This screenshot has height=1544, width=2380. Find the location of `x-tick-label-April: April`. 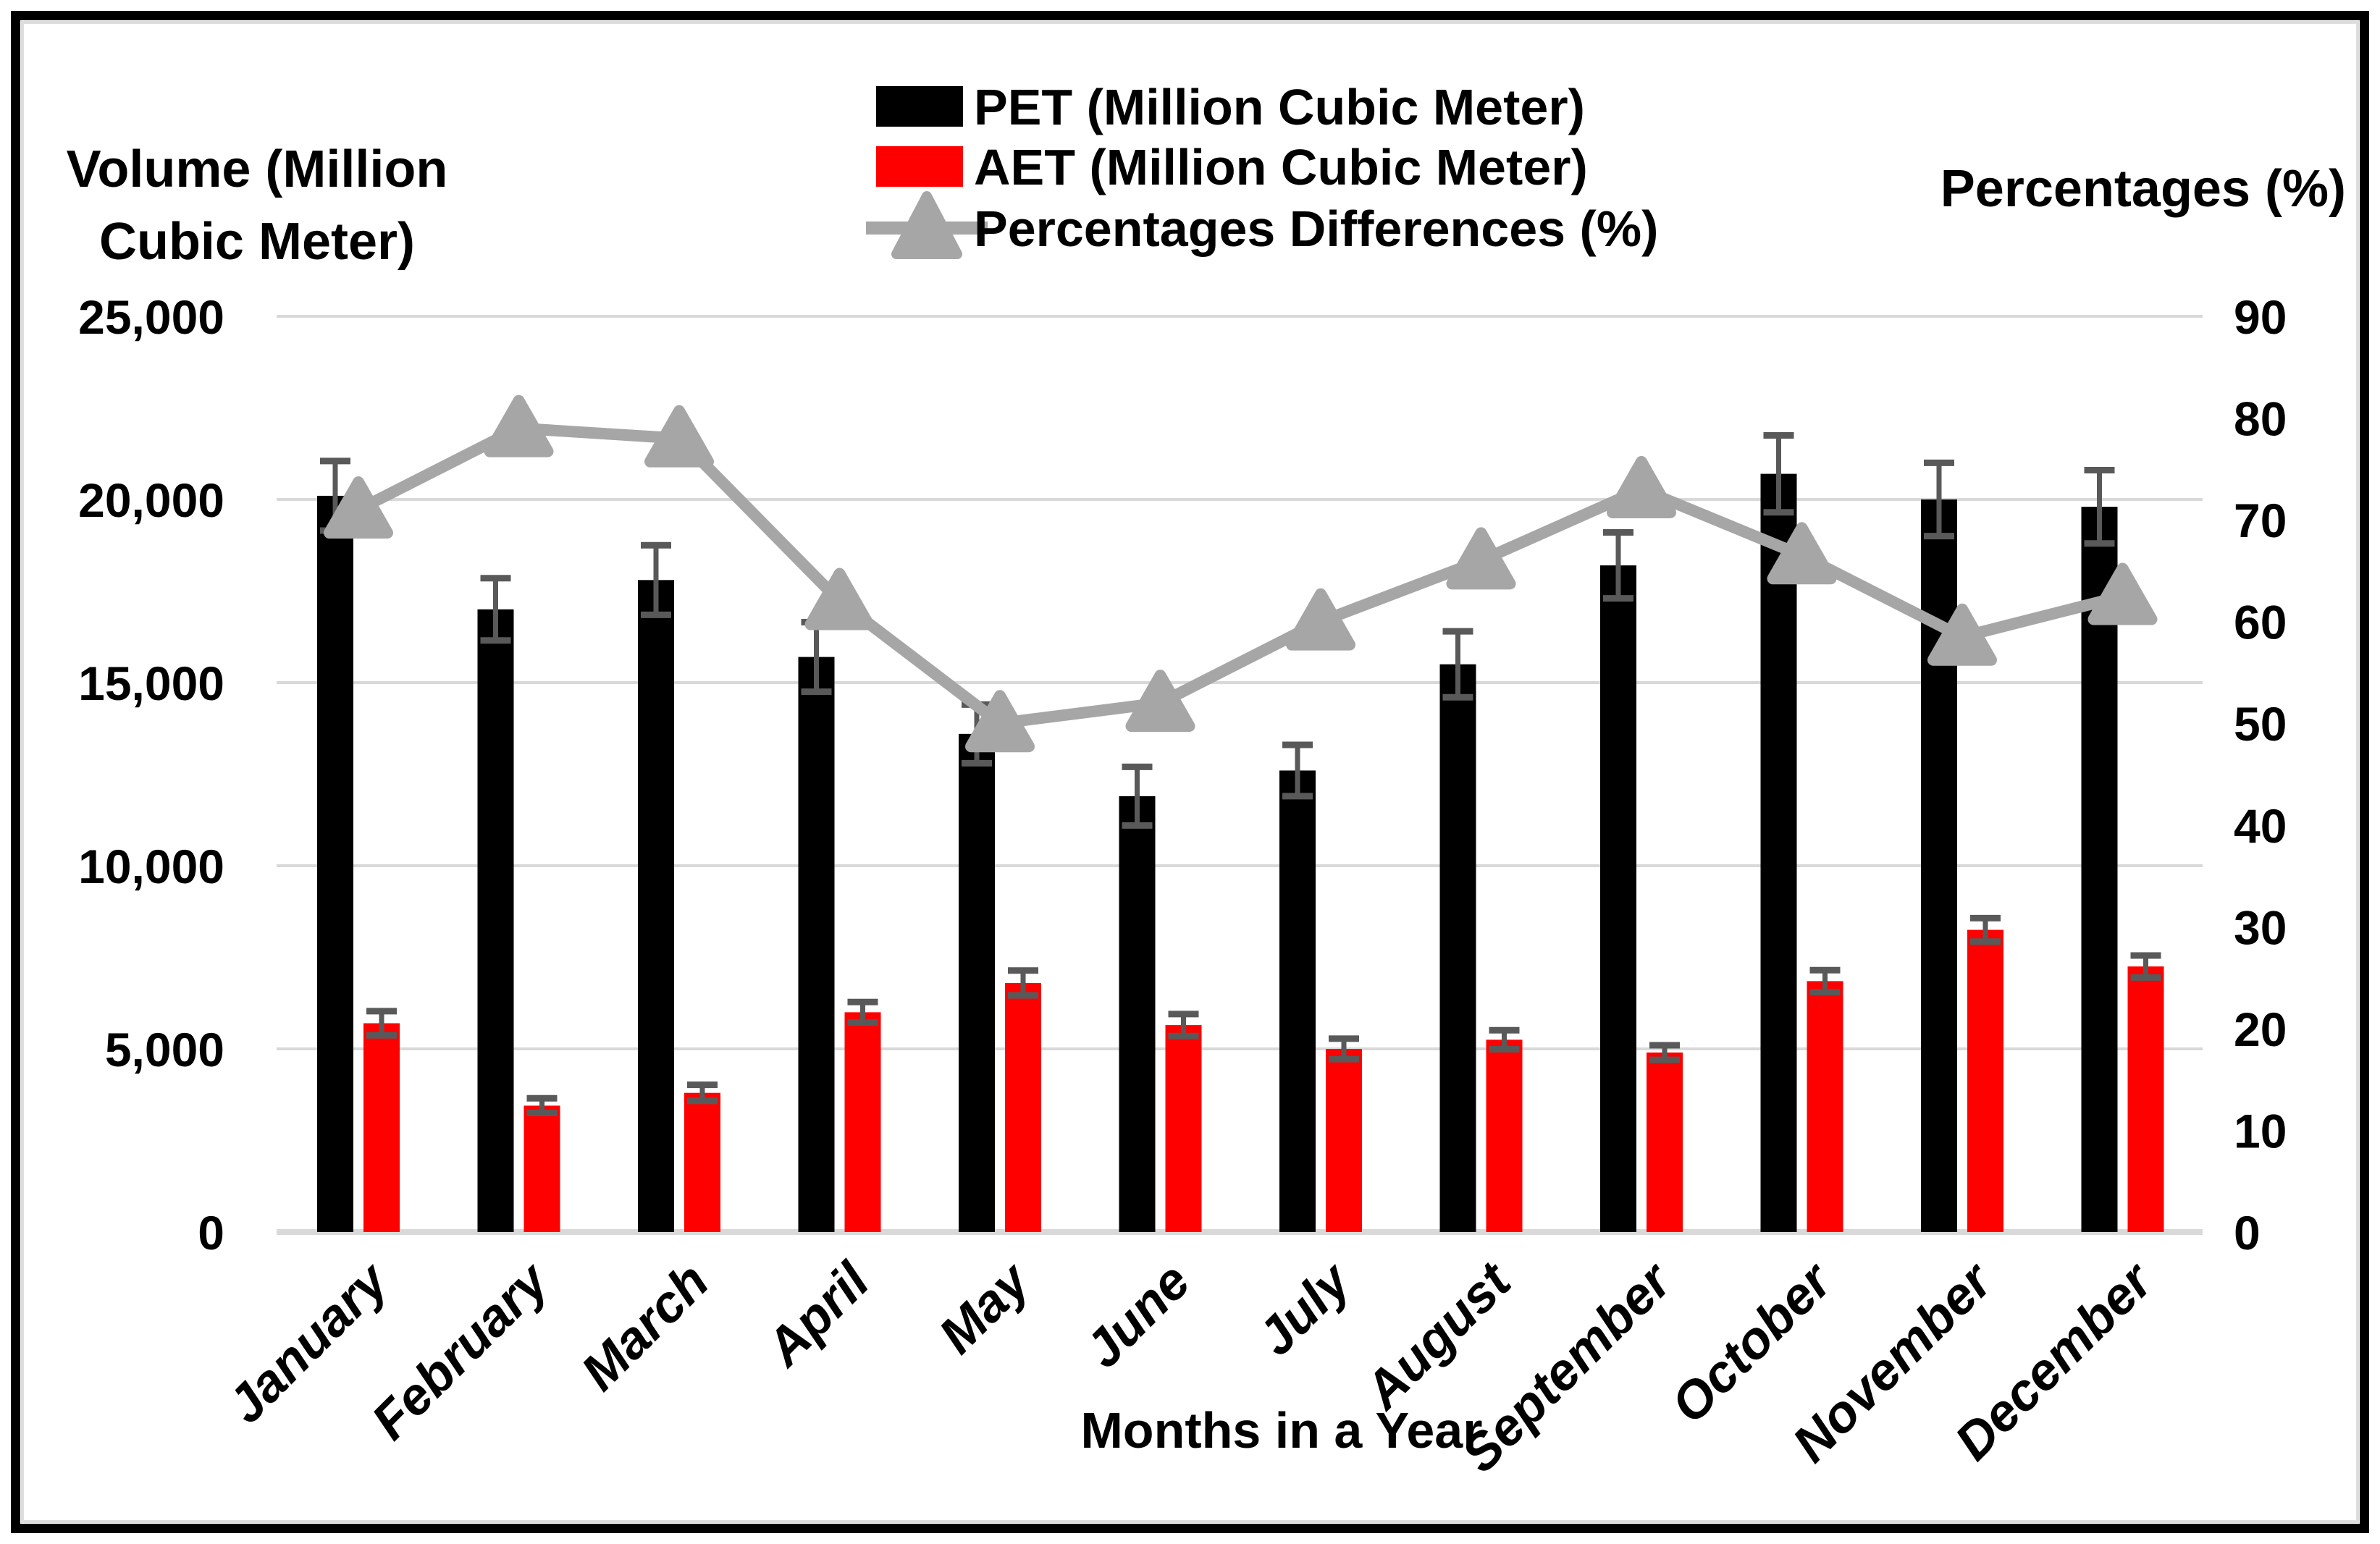

x-tick-label-April: April is located at coordinates (818, 1314).